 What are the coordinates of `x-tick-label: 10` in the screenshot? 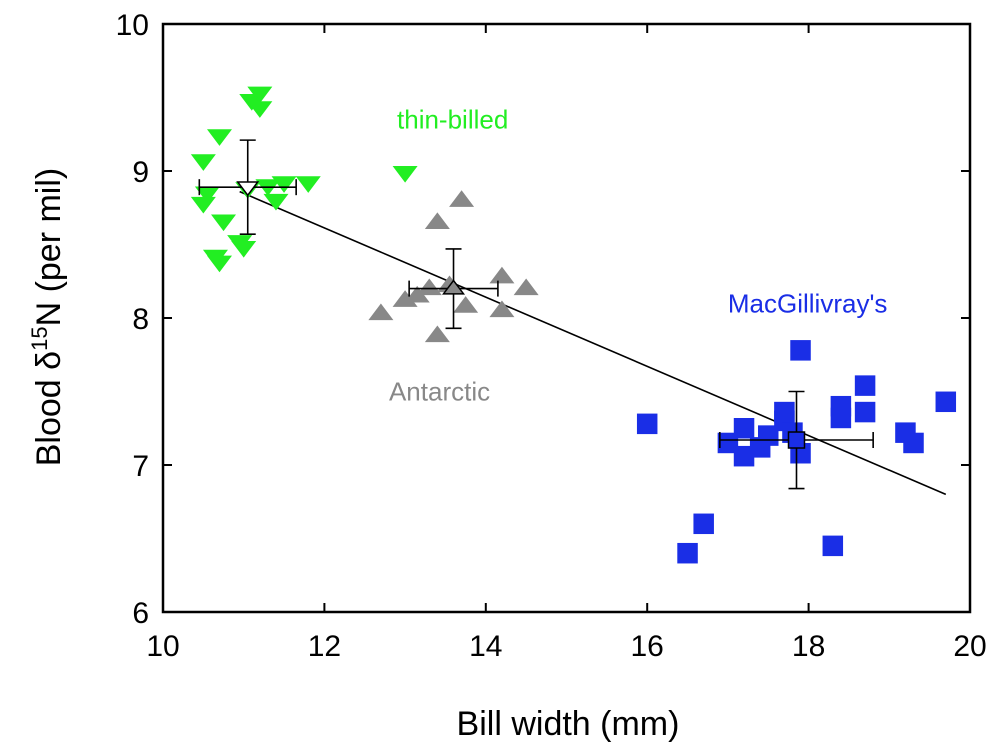 It's located at (162, 646).